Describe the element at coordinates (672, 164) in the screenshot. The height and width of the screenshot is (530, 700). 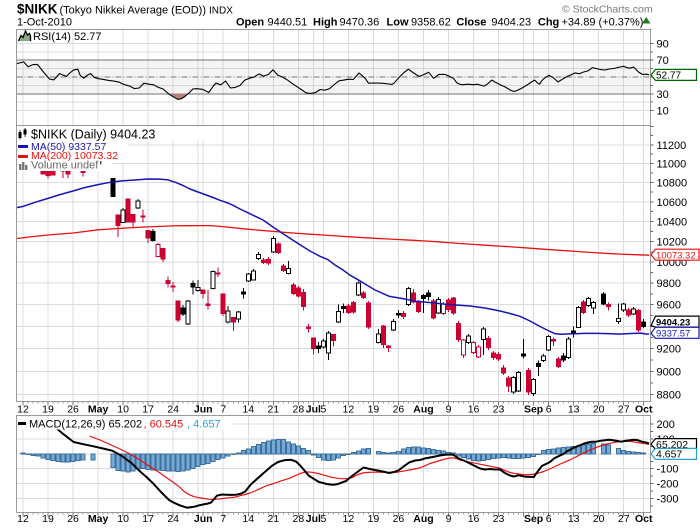
I see `svg-text: 11000` at that location.